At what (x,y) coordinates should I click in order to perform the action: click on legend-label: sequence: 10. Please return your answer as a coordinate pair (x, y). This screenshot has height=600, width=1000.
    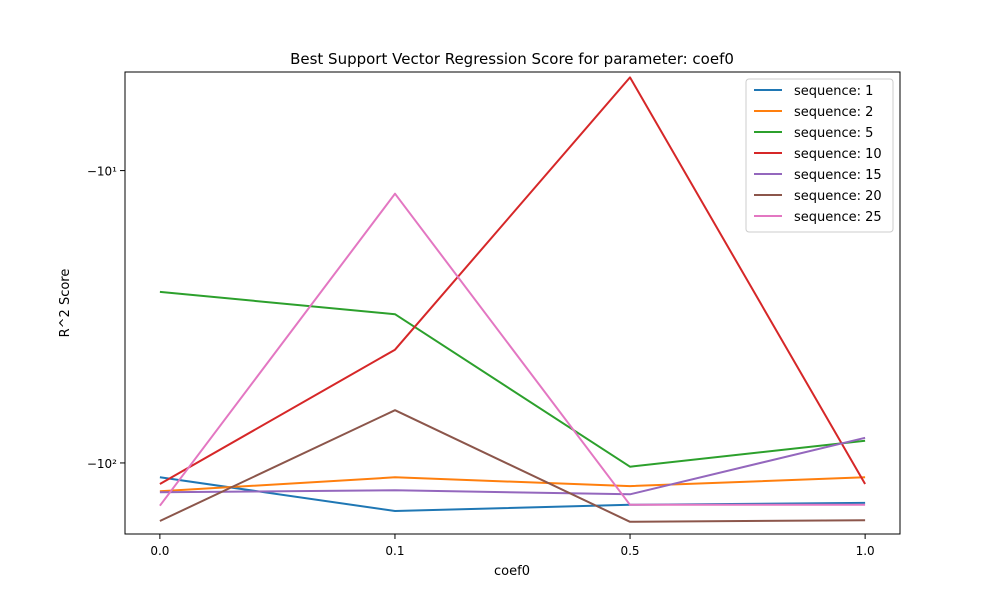
    Looking at the image, I should click on (838, 154).